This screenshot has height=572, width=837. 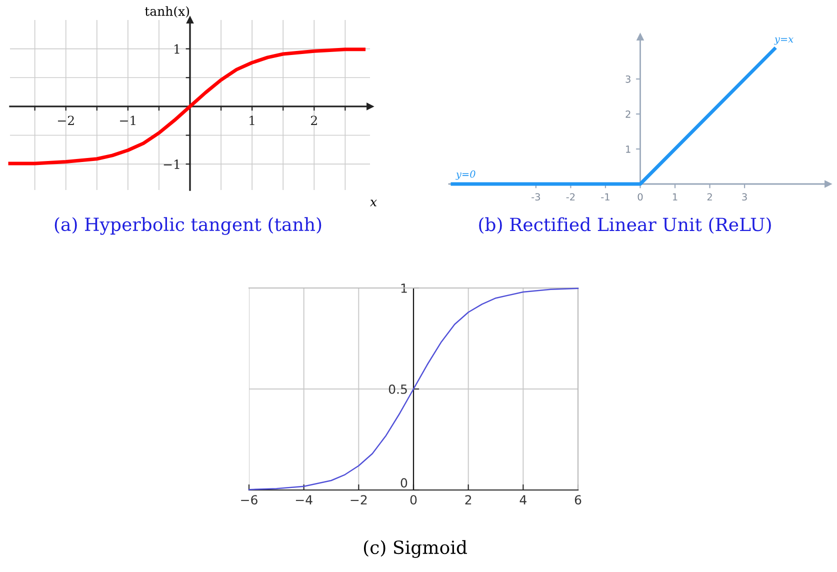 What do you see at coordinates (570, 196) in the screenshot?
I see `x-tick-label: -2` at bounding box center [570, 196].